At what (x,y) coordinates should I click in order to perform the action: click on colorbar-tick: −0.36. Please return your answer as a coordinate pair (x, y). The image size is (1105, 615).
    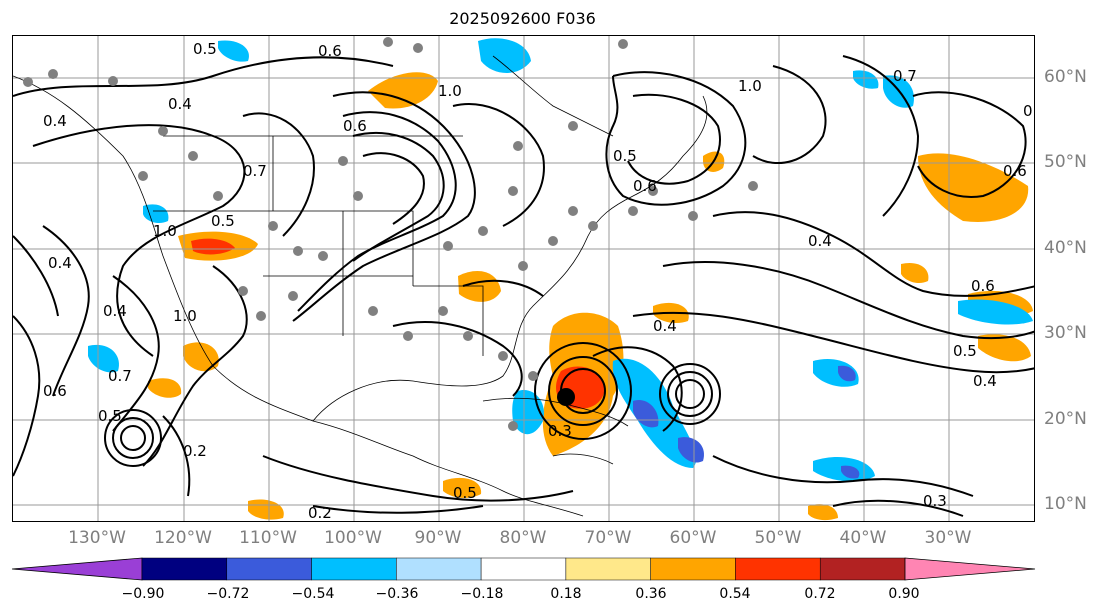
    Looking at the image, I should click on (397, 594).